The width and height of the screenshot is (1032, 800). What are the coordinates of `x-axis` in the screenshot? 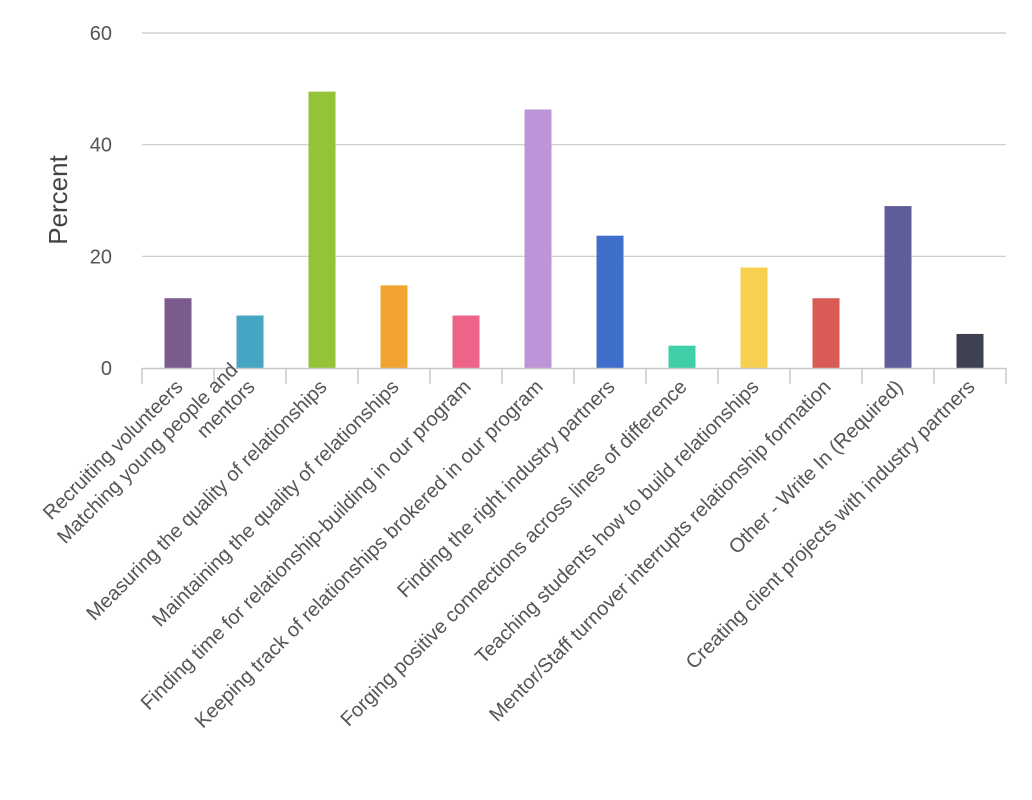 It's located at (574, 375).